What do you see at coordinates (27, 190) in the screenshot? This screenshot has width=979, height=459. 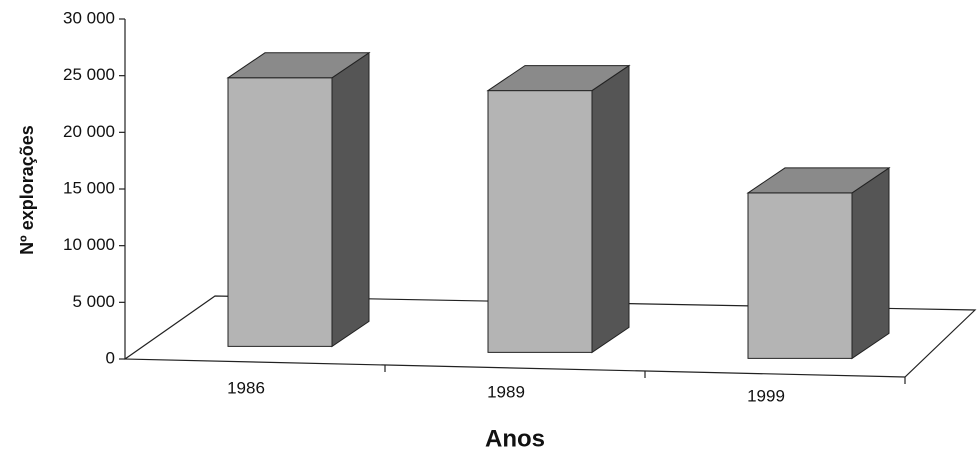 I see `y-axis-label: Nº explorações` at bounding box center [27, 190].